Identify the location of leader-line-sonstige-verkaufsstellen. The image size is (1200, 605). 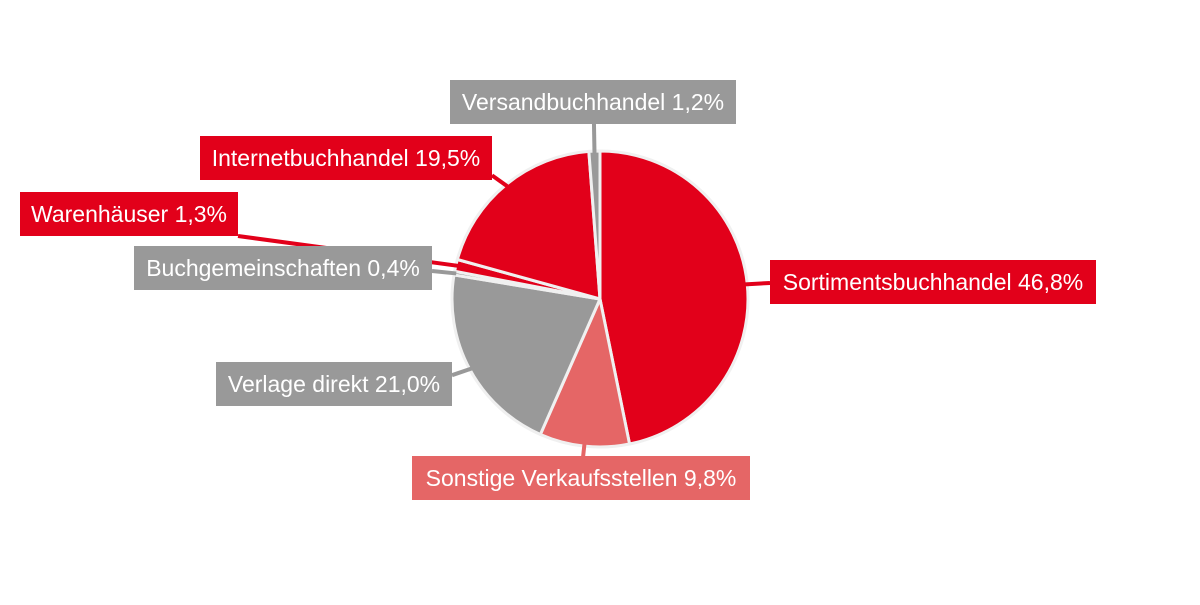
(583, 451).